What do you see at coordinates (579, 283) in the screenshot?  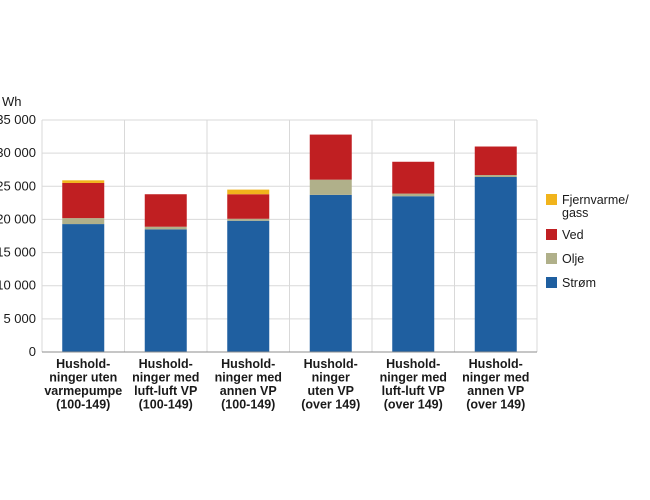 I see `legend-label: Strøm` at bounding box center [579, 283].